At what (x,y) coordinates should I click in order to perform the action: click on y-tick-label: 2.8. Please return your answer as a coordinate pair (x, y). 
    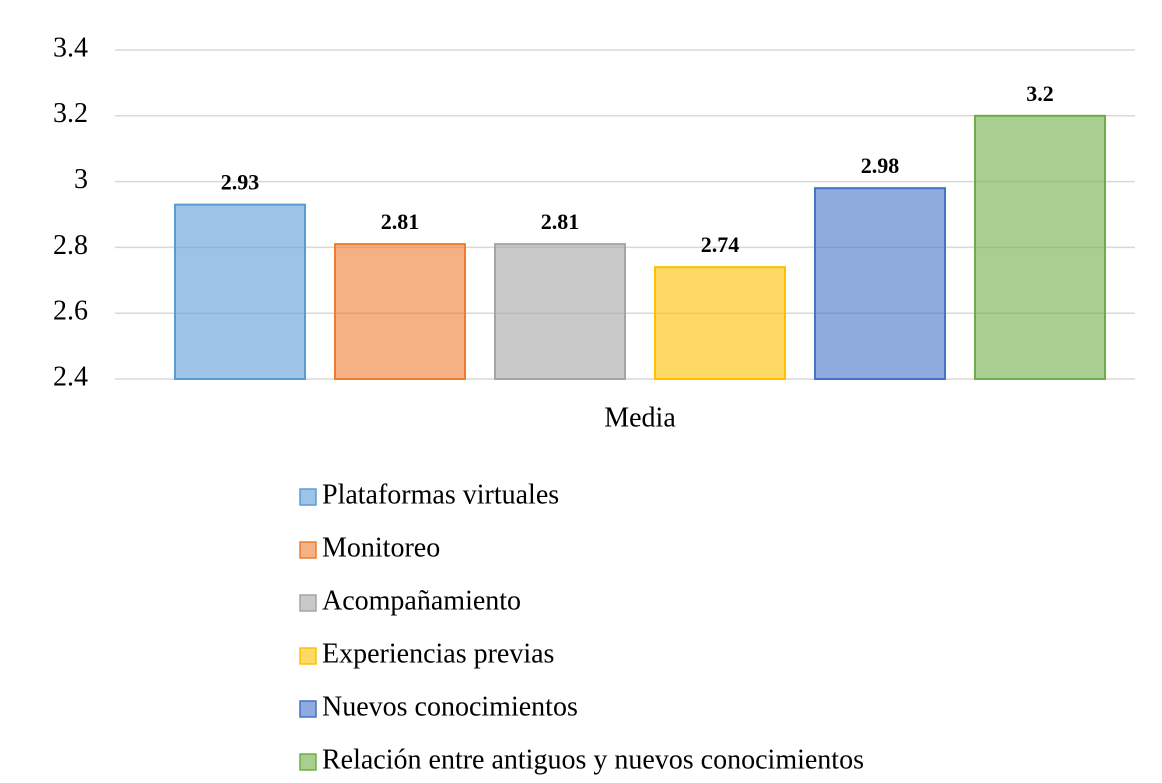
    Looking at the image, I should click on (70, 245).